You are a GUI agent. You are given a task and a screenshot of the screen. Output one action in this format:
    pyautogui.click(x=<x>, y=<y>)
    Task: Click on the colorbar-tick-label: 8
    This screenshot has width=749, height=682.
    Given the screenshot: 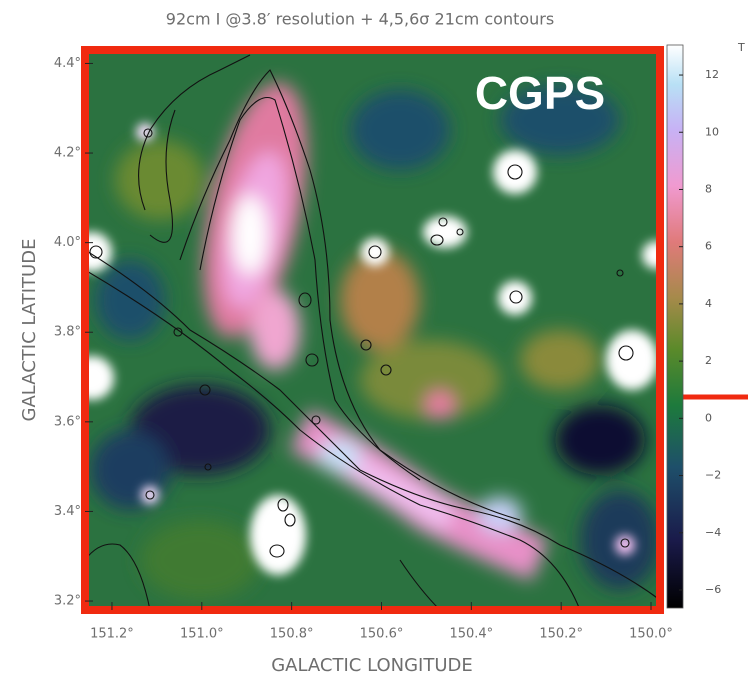 What is the action you would take?
    pyautogui.click(x=708, y=188)
    